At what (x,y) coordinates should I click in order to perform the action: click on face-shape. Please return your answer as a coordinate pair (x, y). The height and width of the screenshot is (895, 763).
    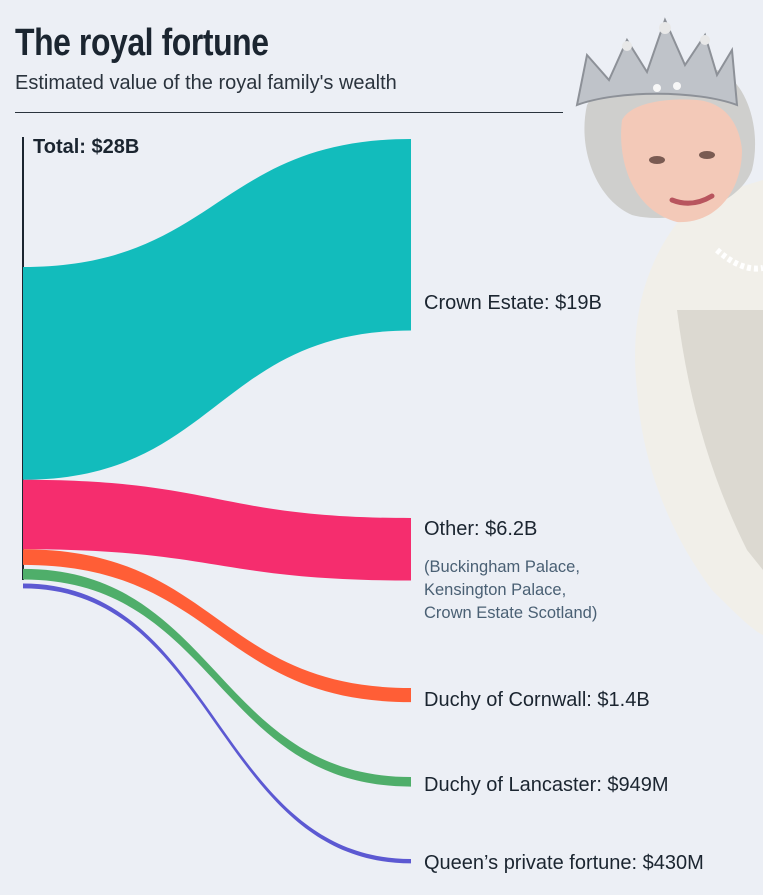
    Looking at the image, I should click on (681, 161).